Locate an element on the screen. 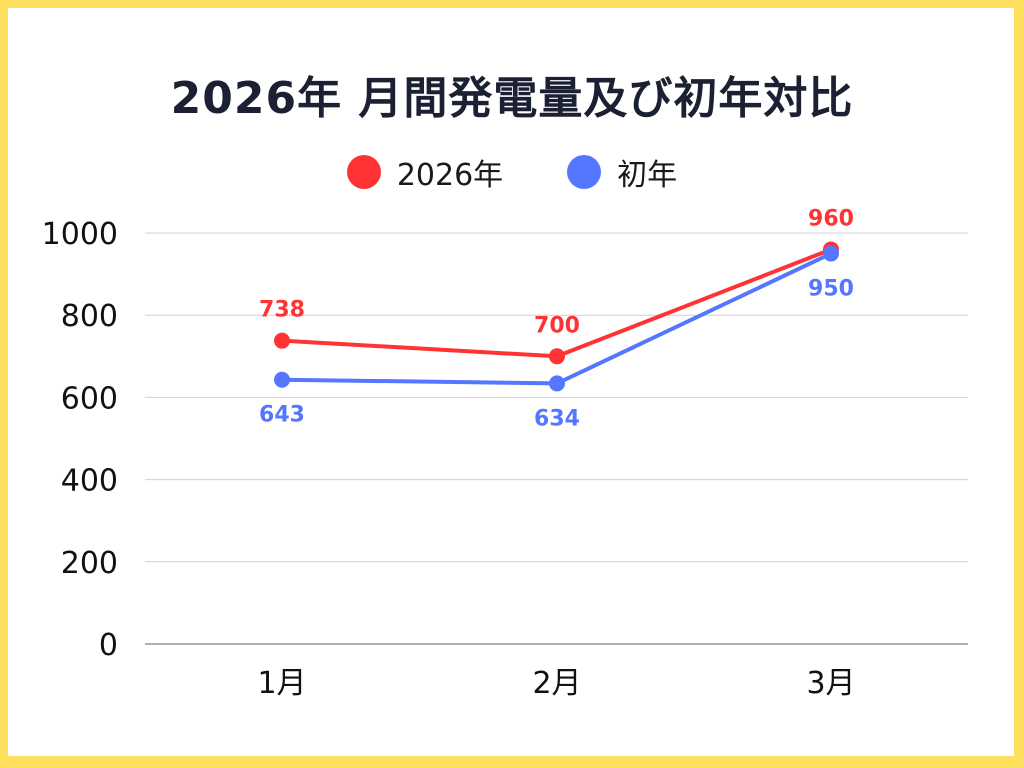  data-label: 643 is located at coordinates (282, 415).